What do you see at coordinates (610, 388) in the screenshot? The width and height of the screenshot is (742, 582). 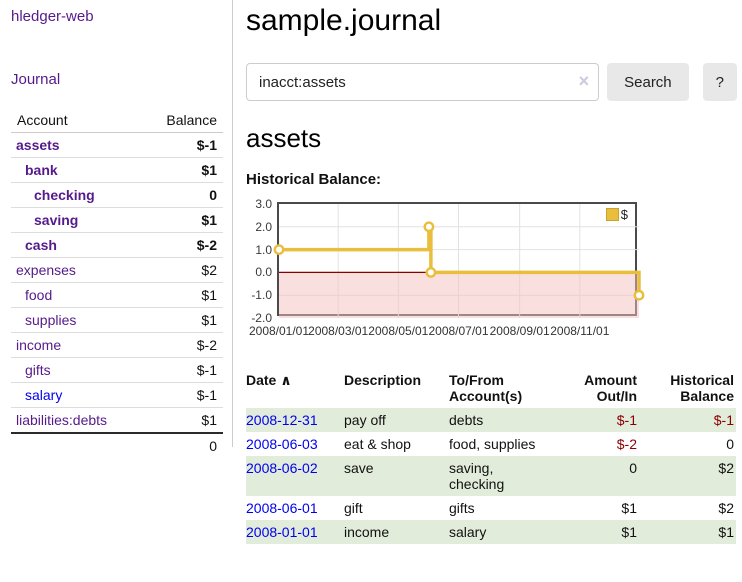 I see `column-header-amount: Amount Out/In` at bounding box center [610, 388].